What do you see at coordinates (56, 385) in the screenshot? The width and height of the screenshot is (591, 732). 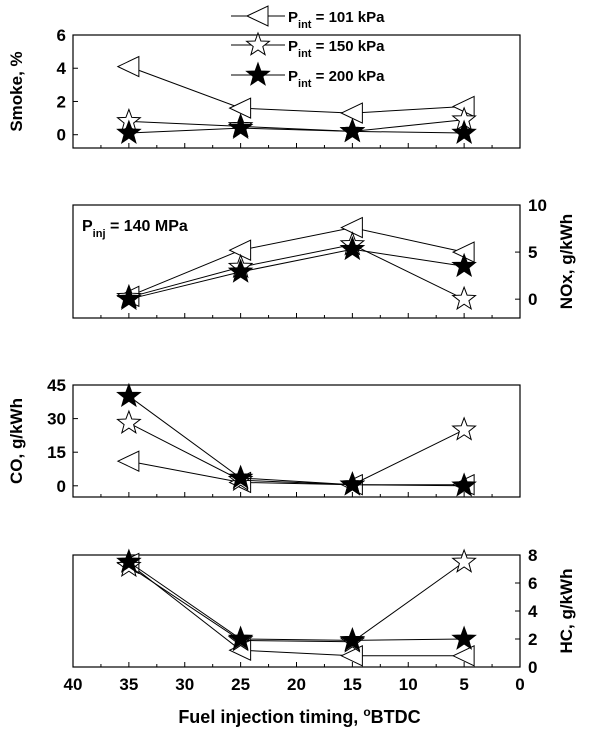 I see `y-tick-label: 45` at bounding box center [56, 385].